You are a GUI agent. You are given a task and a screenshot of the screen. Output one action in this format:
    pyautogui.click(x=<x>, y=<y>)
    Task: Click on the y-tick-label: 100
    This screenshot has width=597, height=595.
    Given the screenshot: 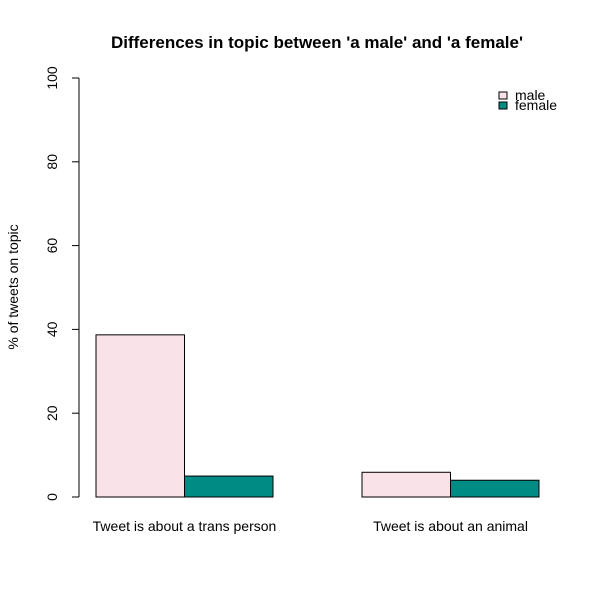 What is the action you would take?
    pyautogui.click(x=52, y=78)
    